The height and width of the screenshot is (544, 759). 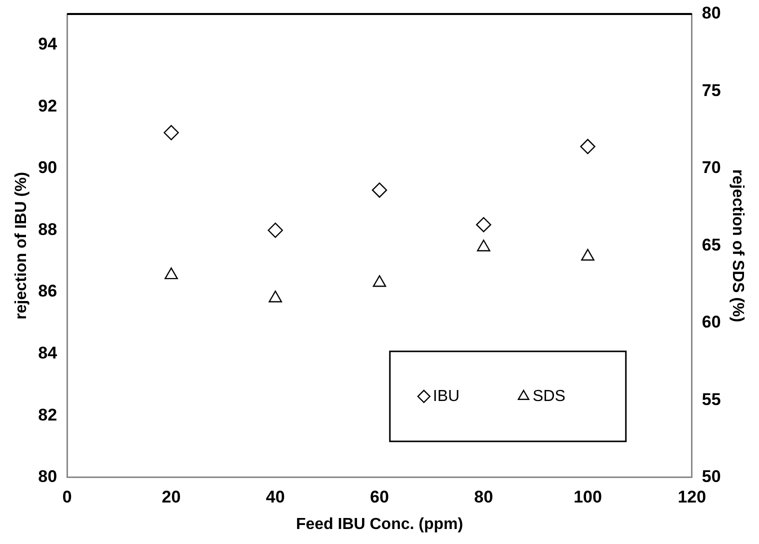 What do you see at coordinates (48, 291) in the screenshot?
I see `y-tick-label: 86` at bounding box center [48, 291].